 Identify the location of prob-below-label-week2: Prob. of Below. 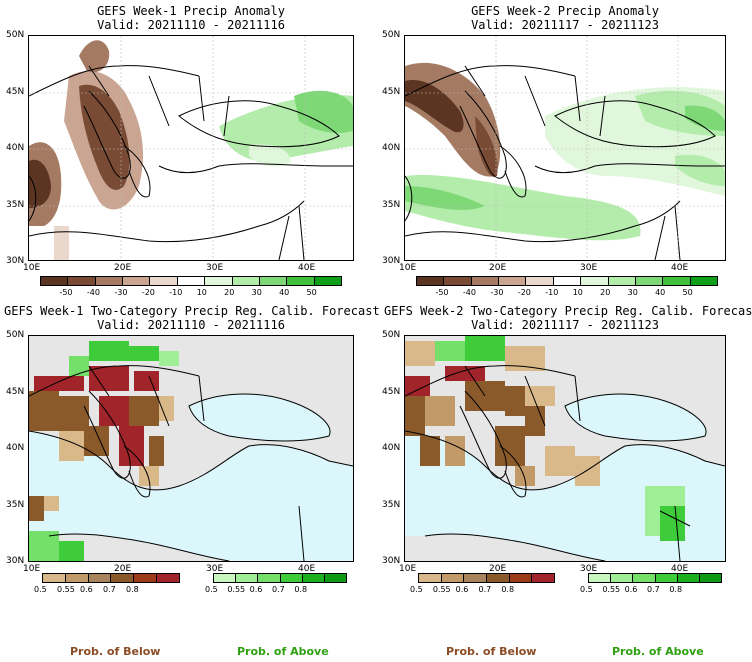
(491, 651).